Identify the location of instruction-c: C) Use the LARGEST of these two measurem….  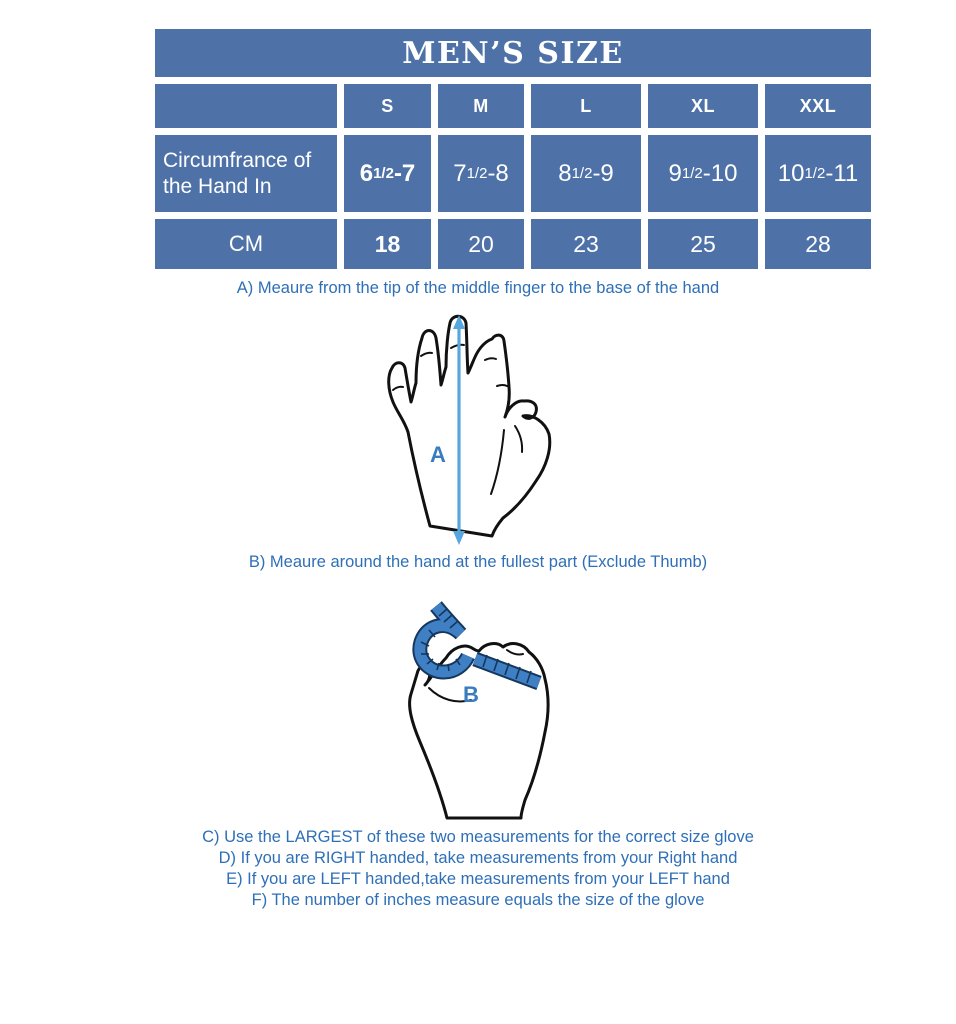
(478, 837).